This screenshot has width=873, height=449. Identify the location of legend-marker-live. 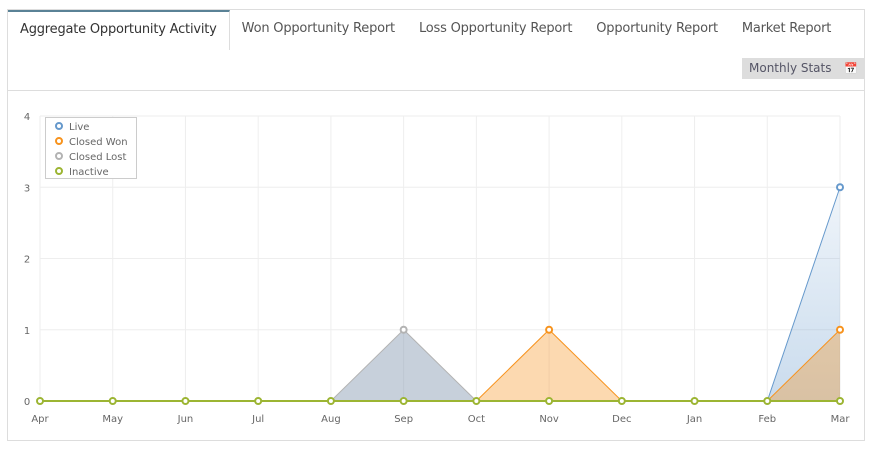
(59, 126).